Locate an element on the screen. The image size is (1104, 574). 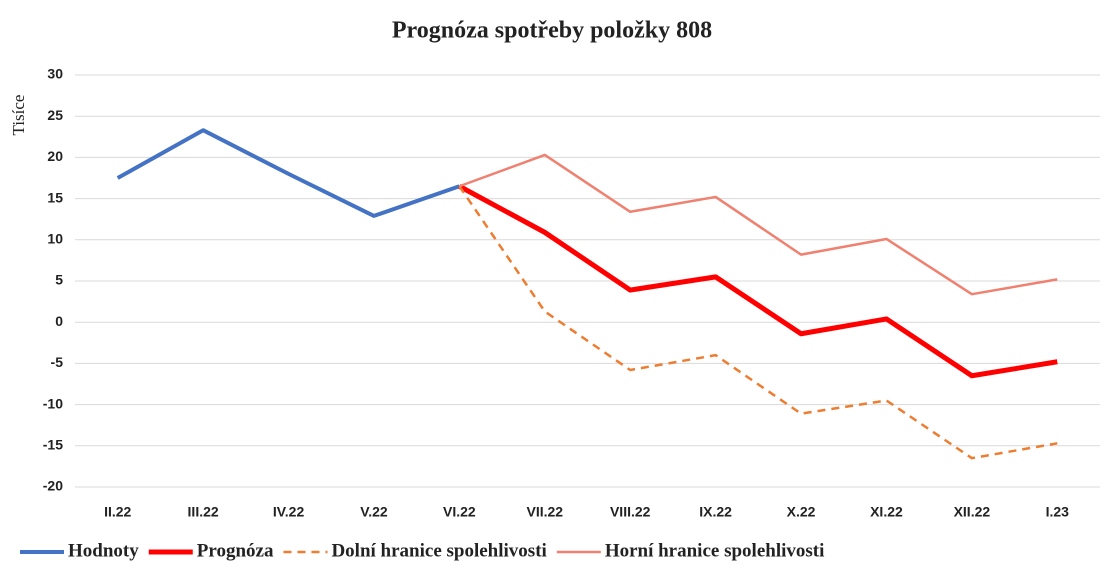
legend-label: Horní hranice spolehlivosti is located at coordinates (715, 550).